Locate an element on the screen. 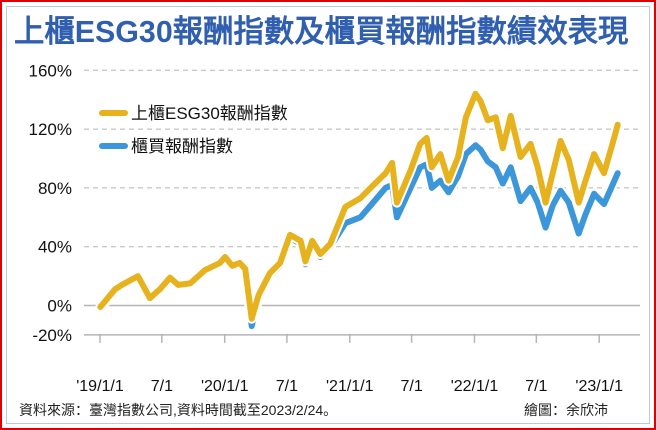 This screenshot has height=430, width=656. x-tick-label: '21/1/1 is located at coordinates (350, 386).